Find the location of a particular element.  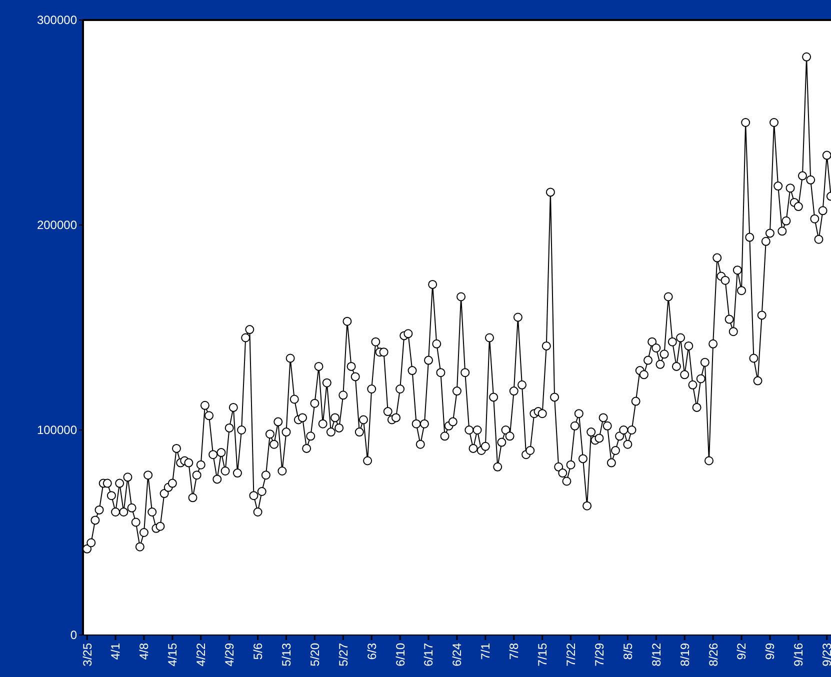

x-tick-label: 5/20 is located at coordinates (315, 654).